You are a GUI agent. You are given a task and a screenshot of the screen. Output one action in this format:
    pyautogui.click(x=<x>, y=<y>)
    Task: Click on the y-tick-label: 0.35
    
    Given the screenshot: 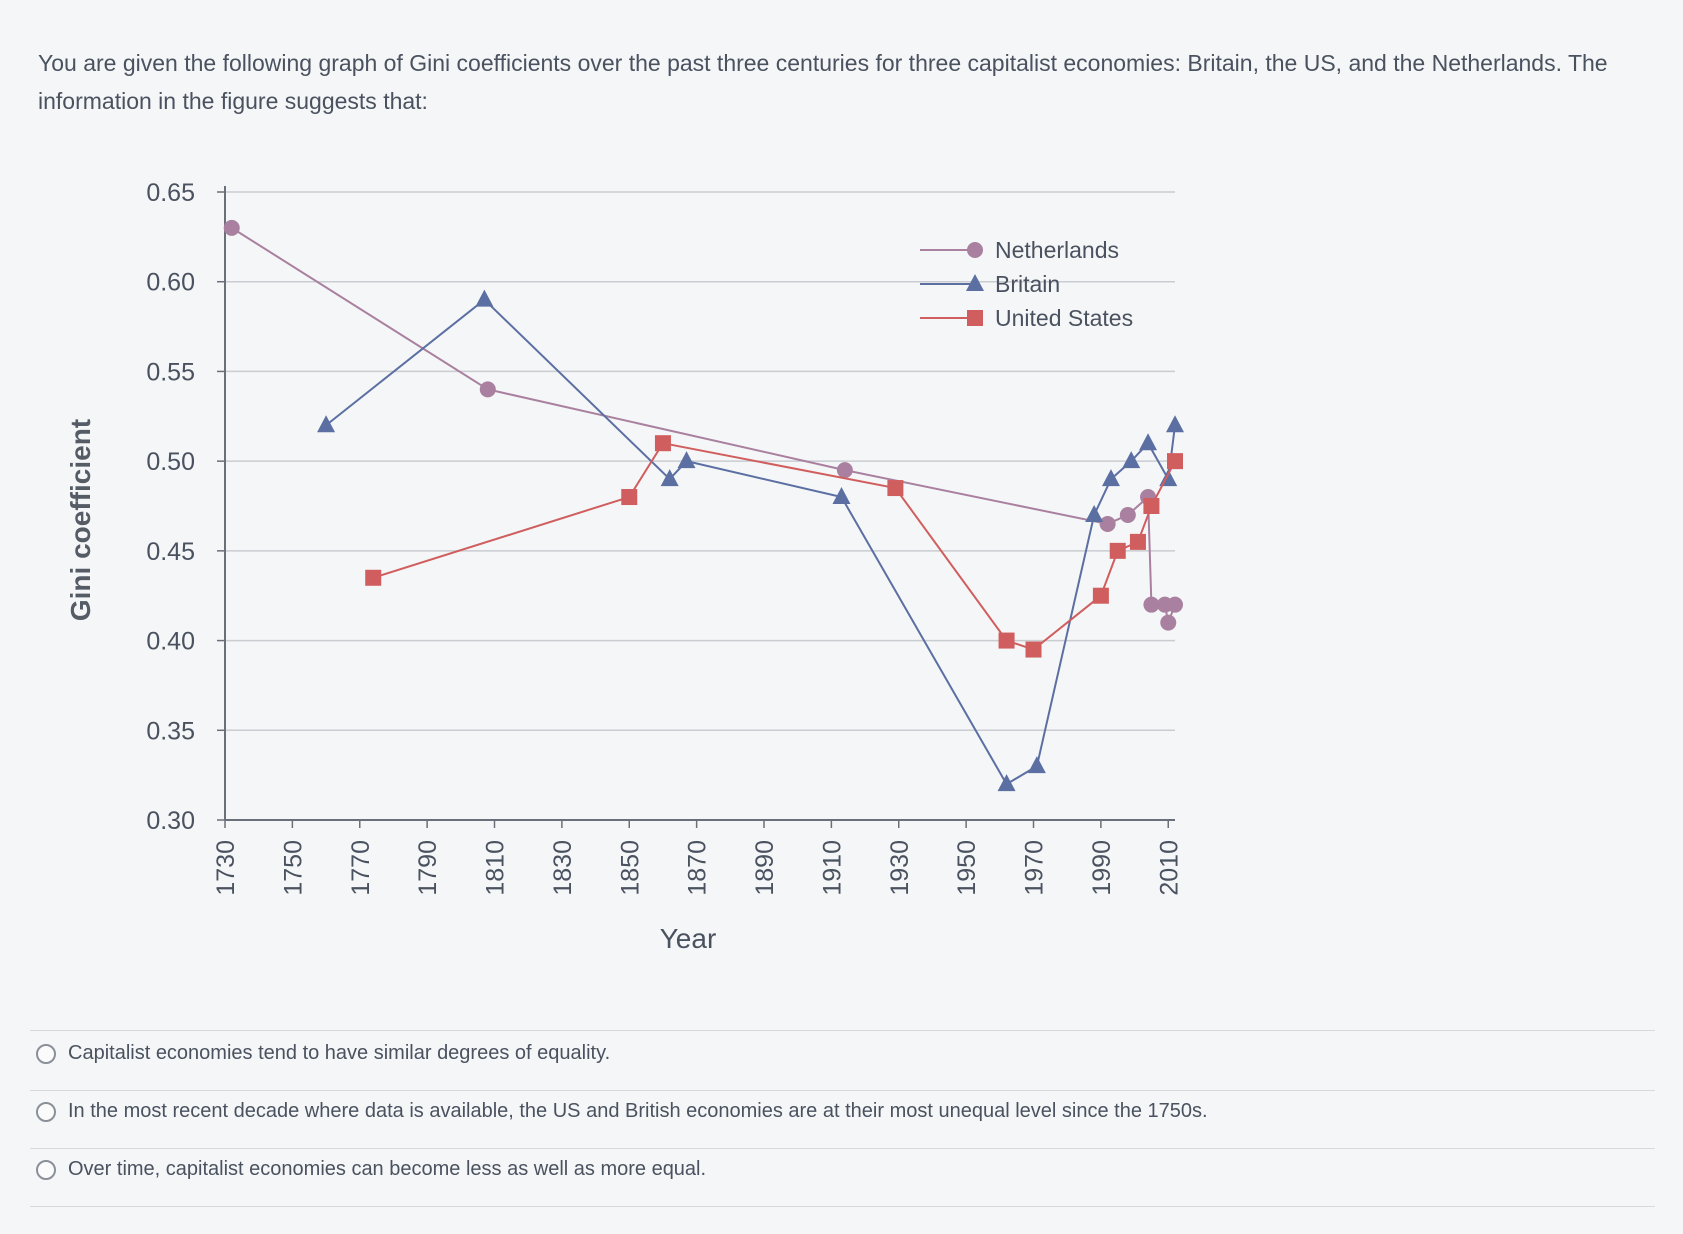 What is the action you would take?
    pyautogui.click(x=170, y=731)
    